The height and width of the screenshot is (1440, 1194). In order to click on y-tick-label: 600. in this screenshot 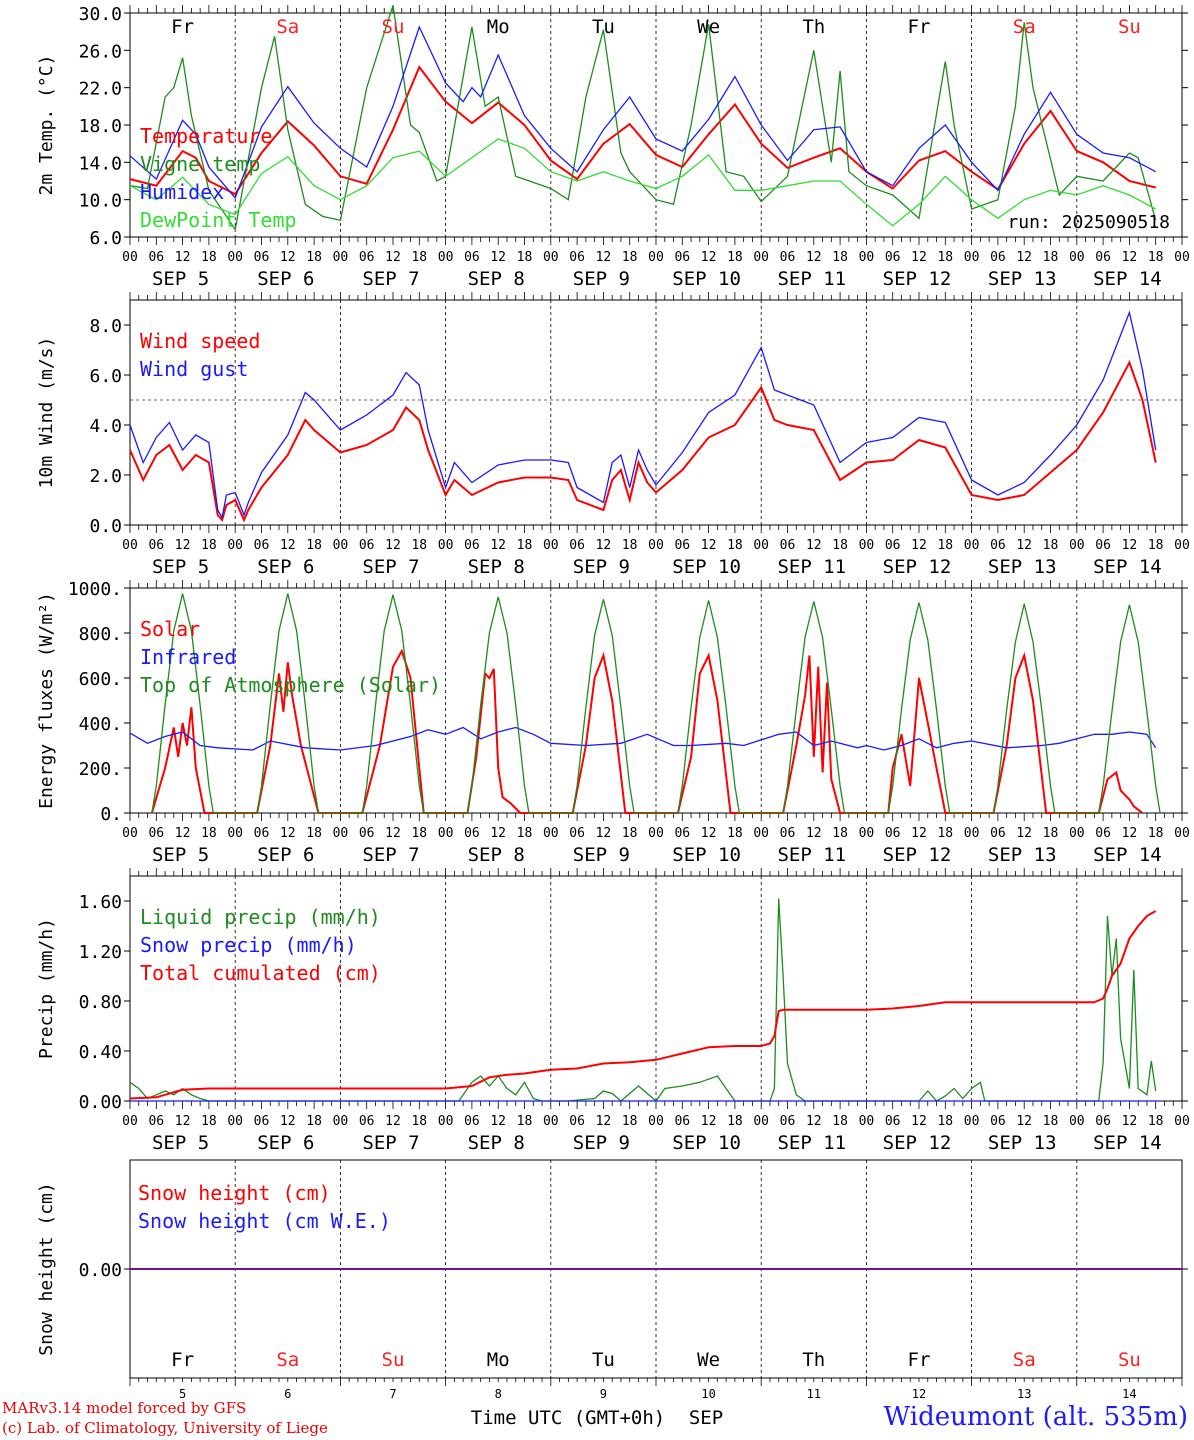, I will do `click(100, 679)`.